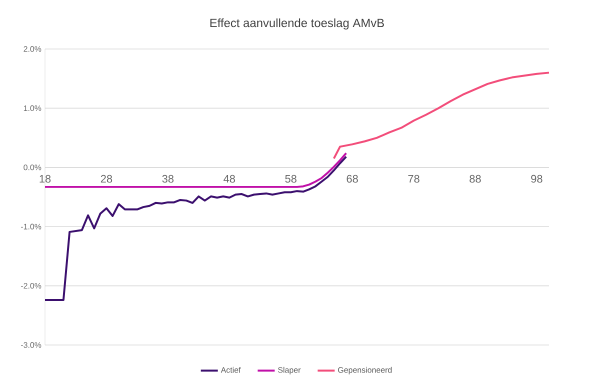 The width and height of the screenshot is (599, 388). I want to click on chart-title: Effect aanvullende toeslag AMvB, so click(297, 24).